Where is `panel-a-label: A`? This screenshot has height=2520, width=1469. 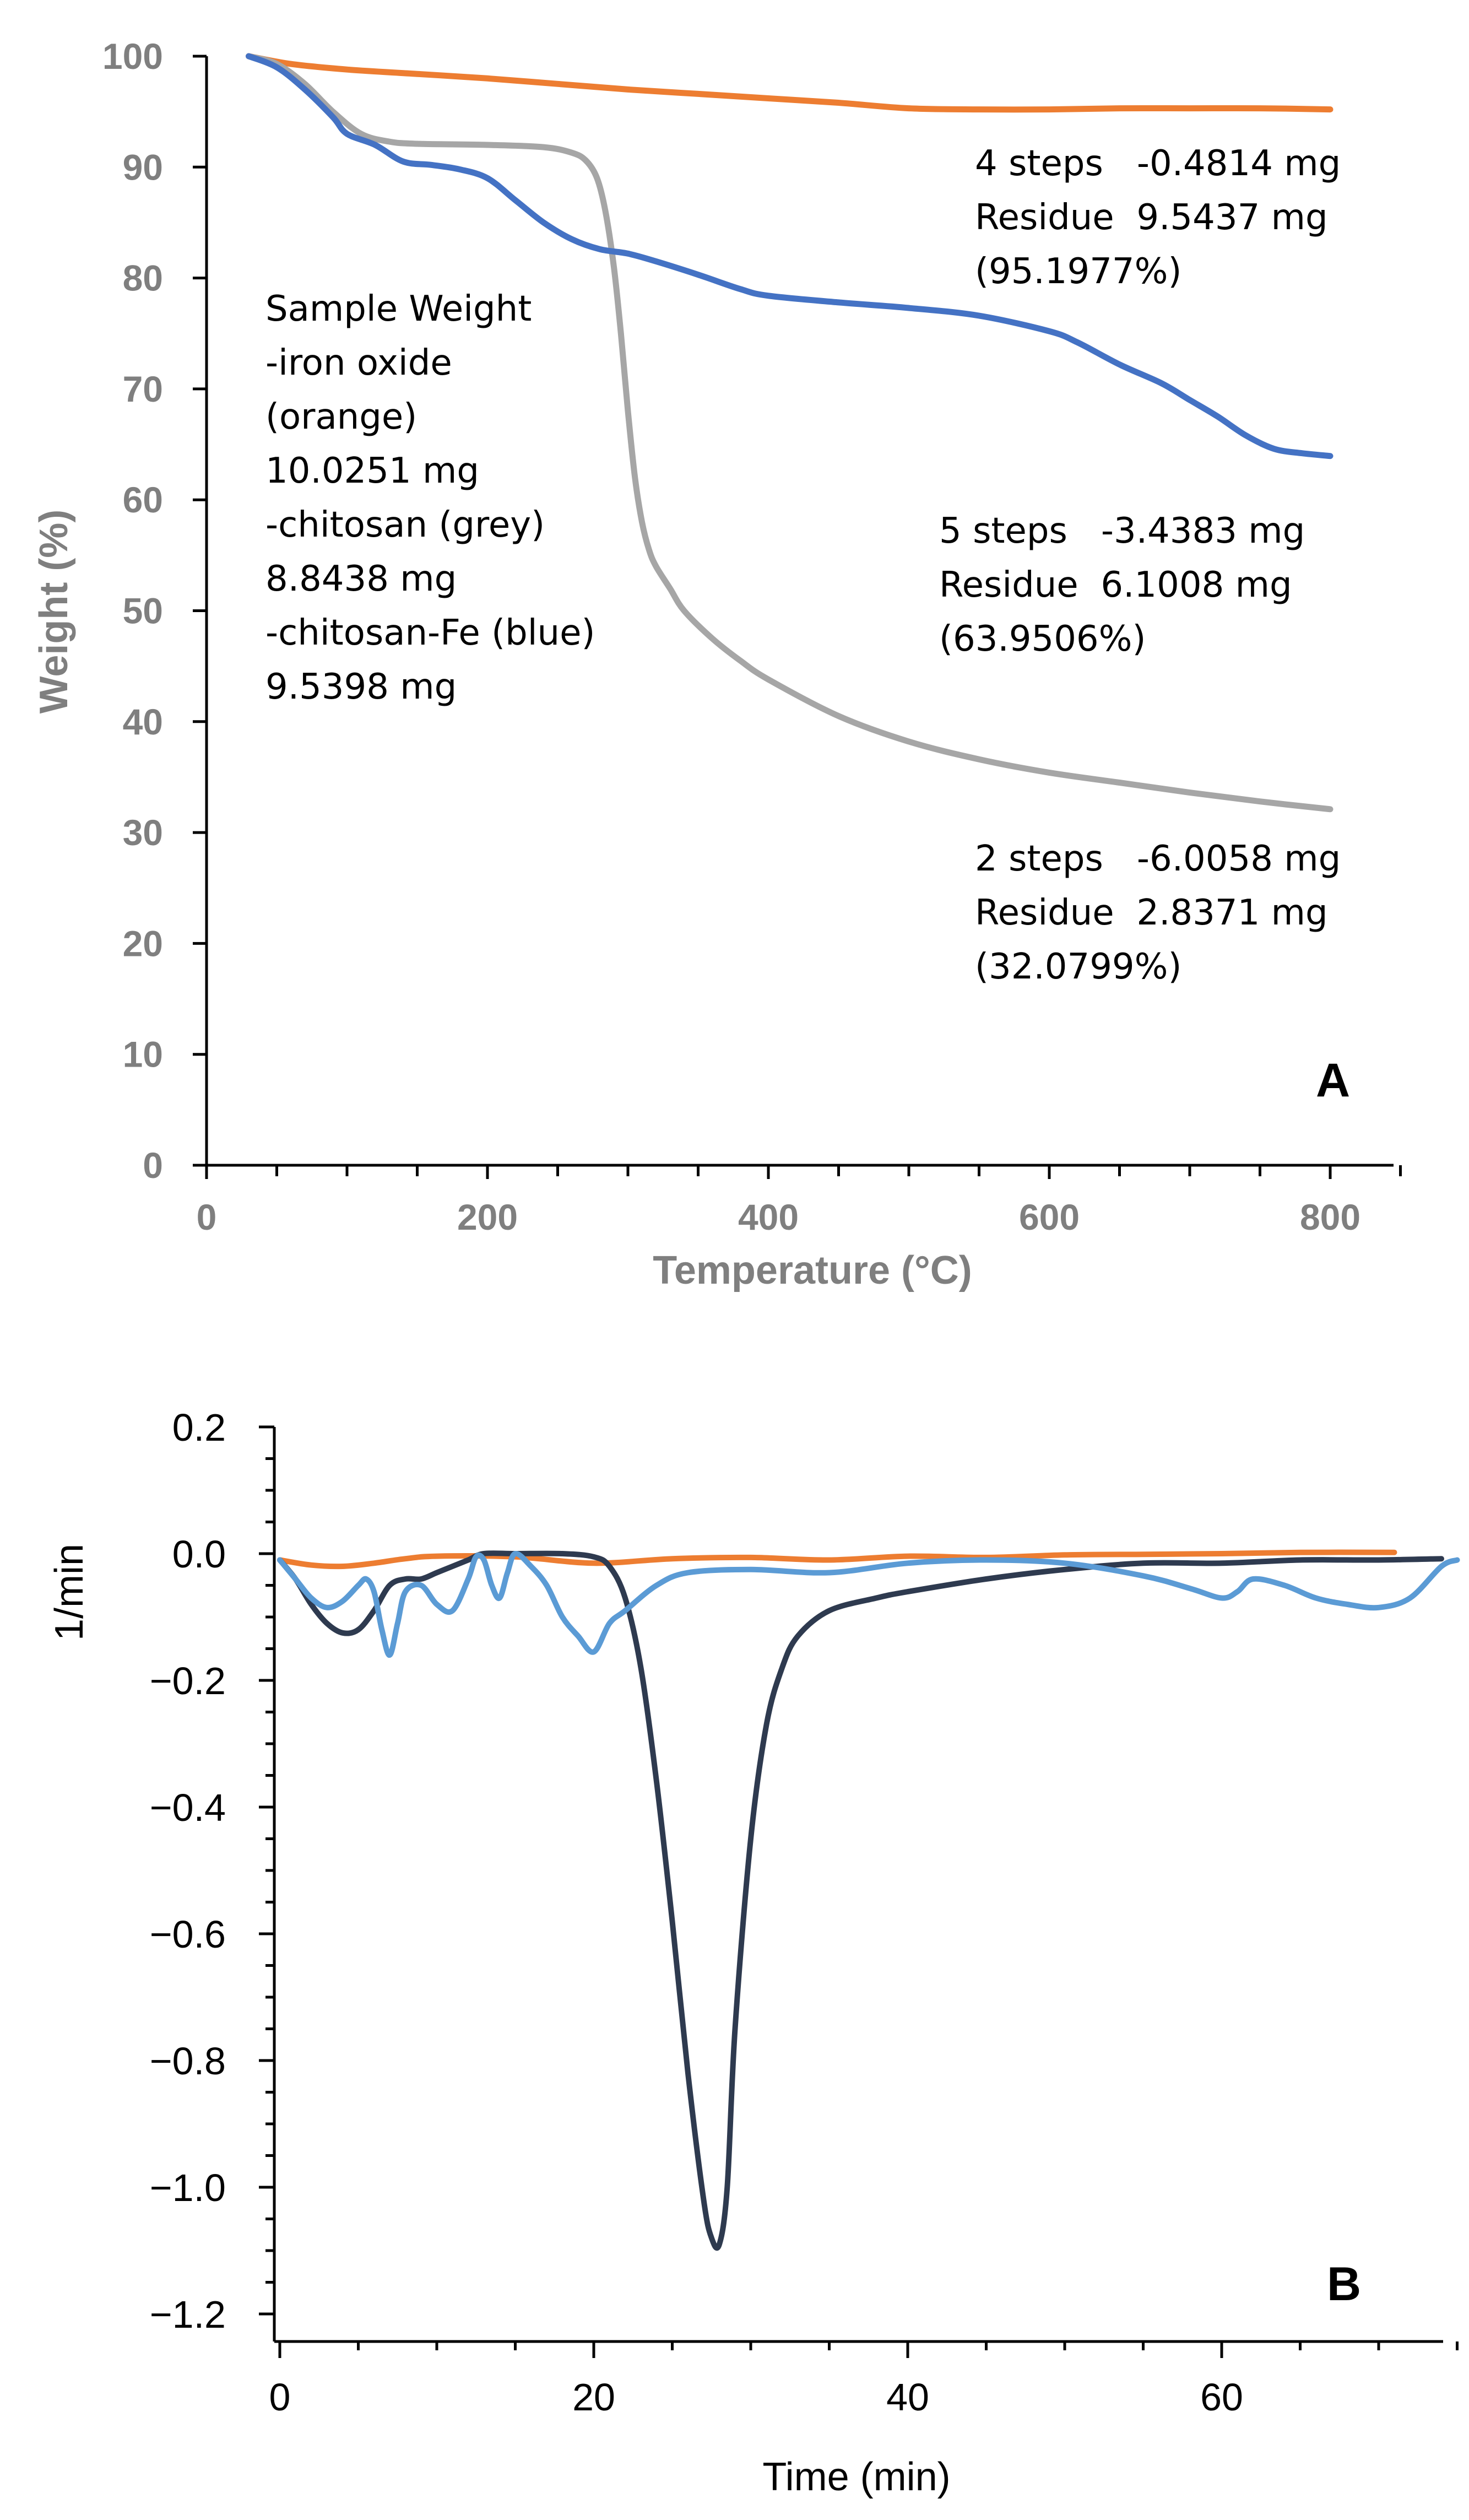
panel-a-label: A is located at coordinates (1333, 1080).